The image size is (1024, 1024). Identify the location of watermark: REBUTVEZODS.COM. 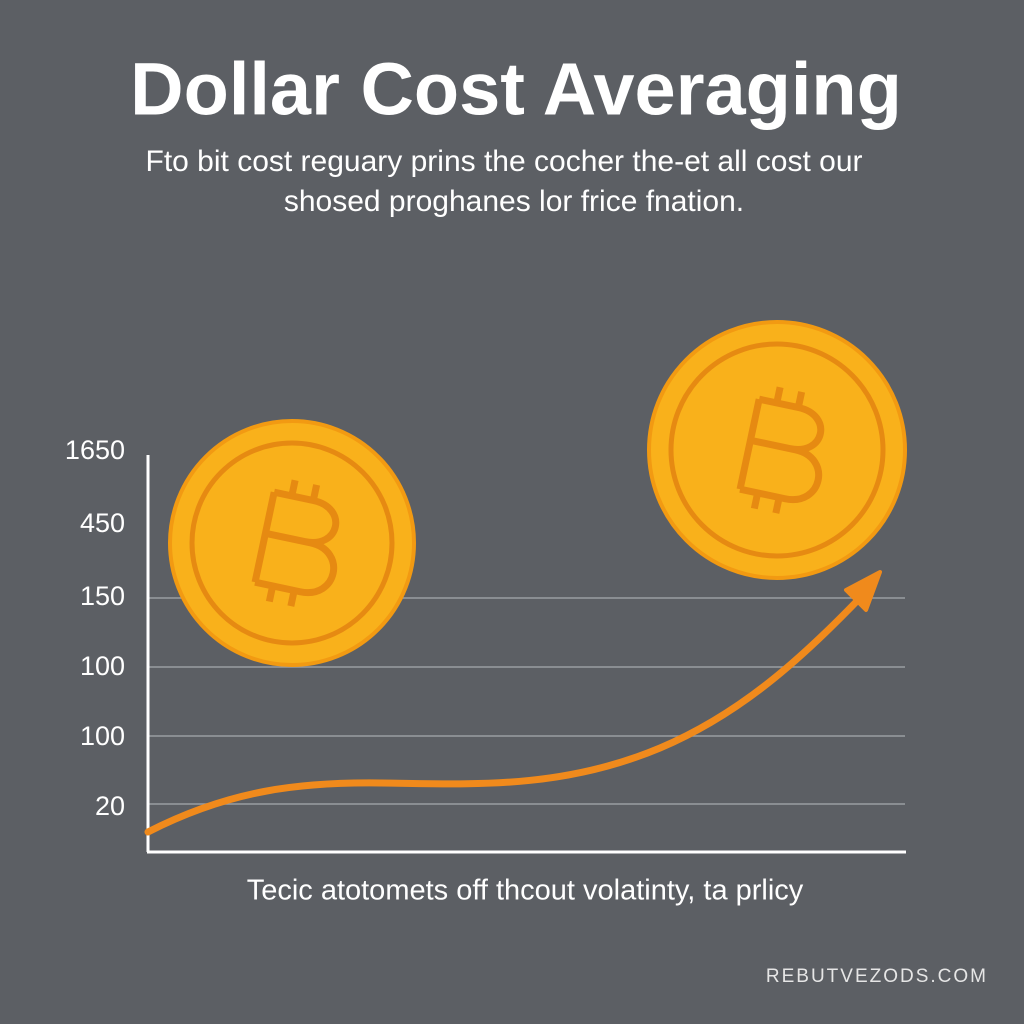
(877, 976).